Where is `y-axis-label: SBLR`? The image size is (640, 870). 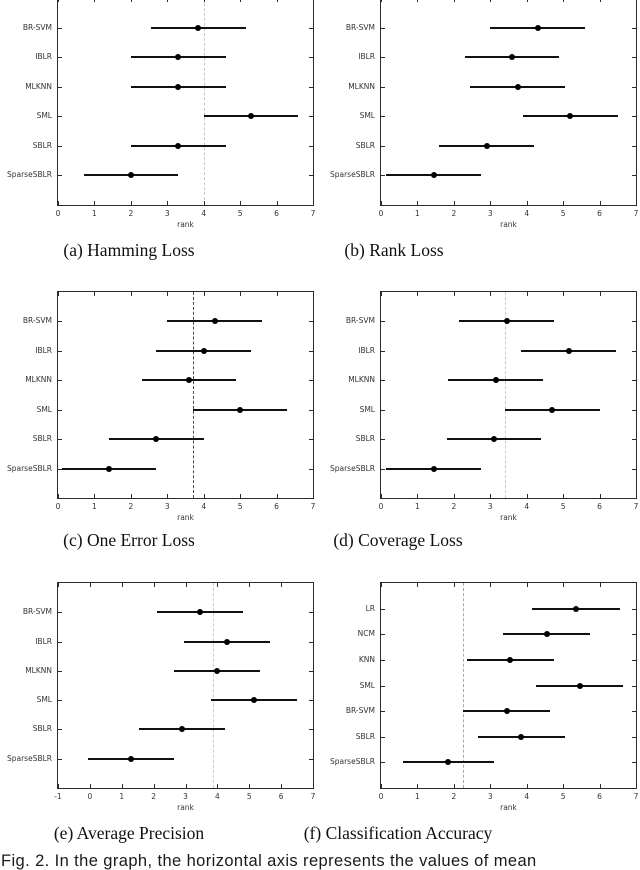
y-axis-label: SBLR is located at coordinates (42, 729).